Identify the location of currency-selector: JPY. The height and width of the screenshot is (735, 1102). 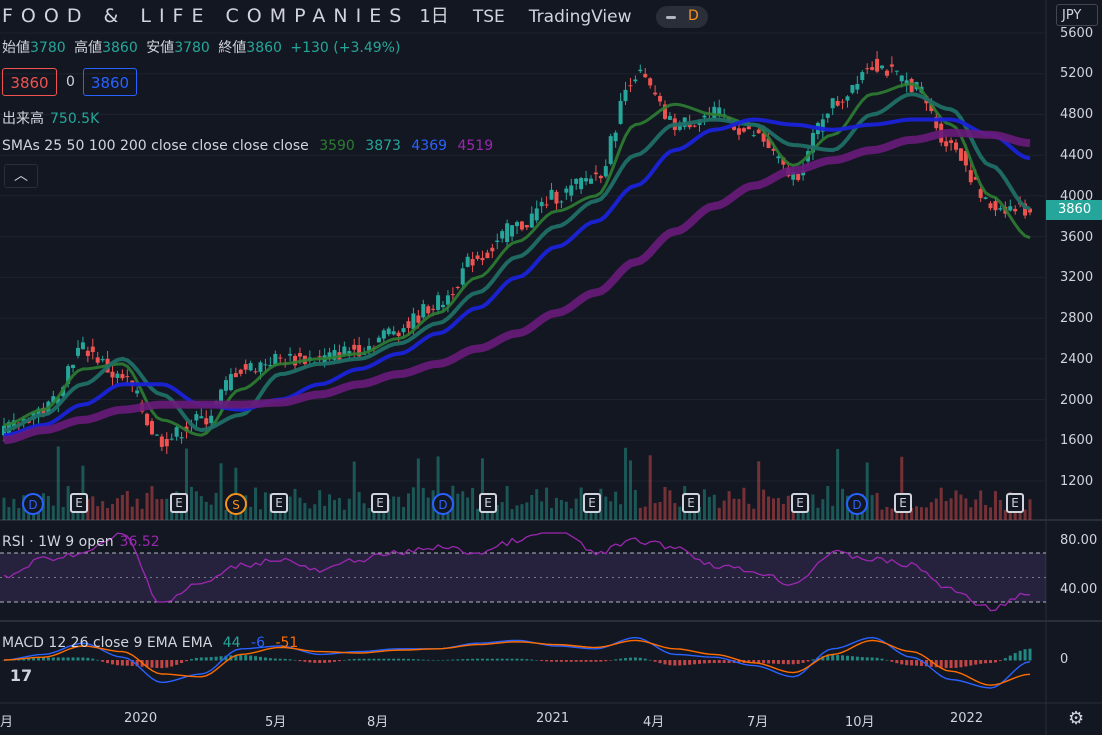
(1077, 15).